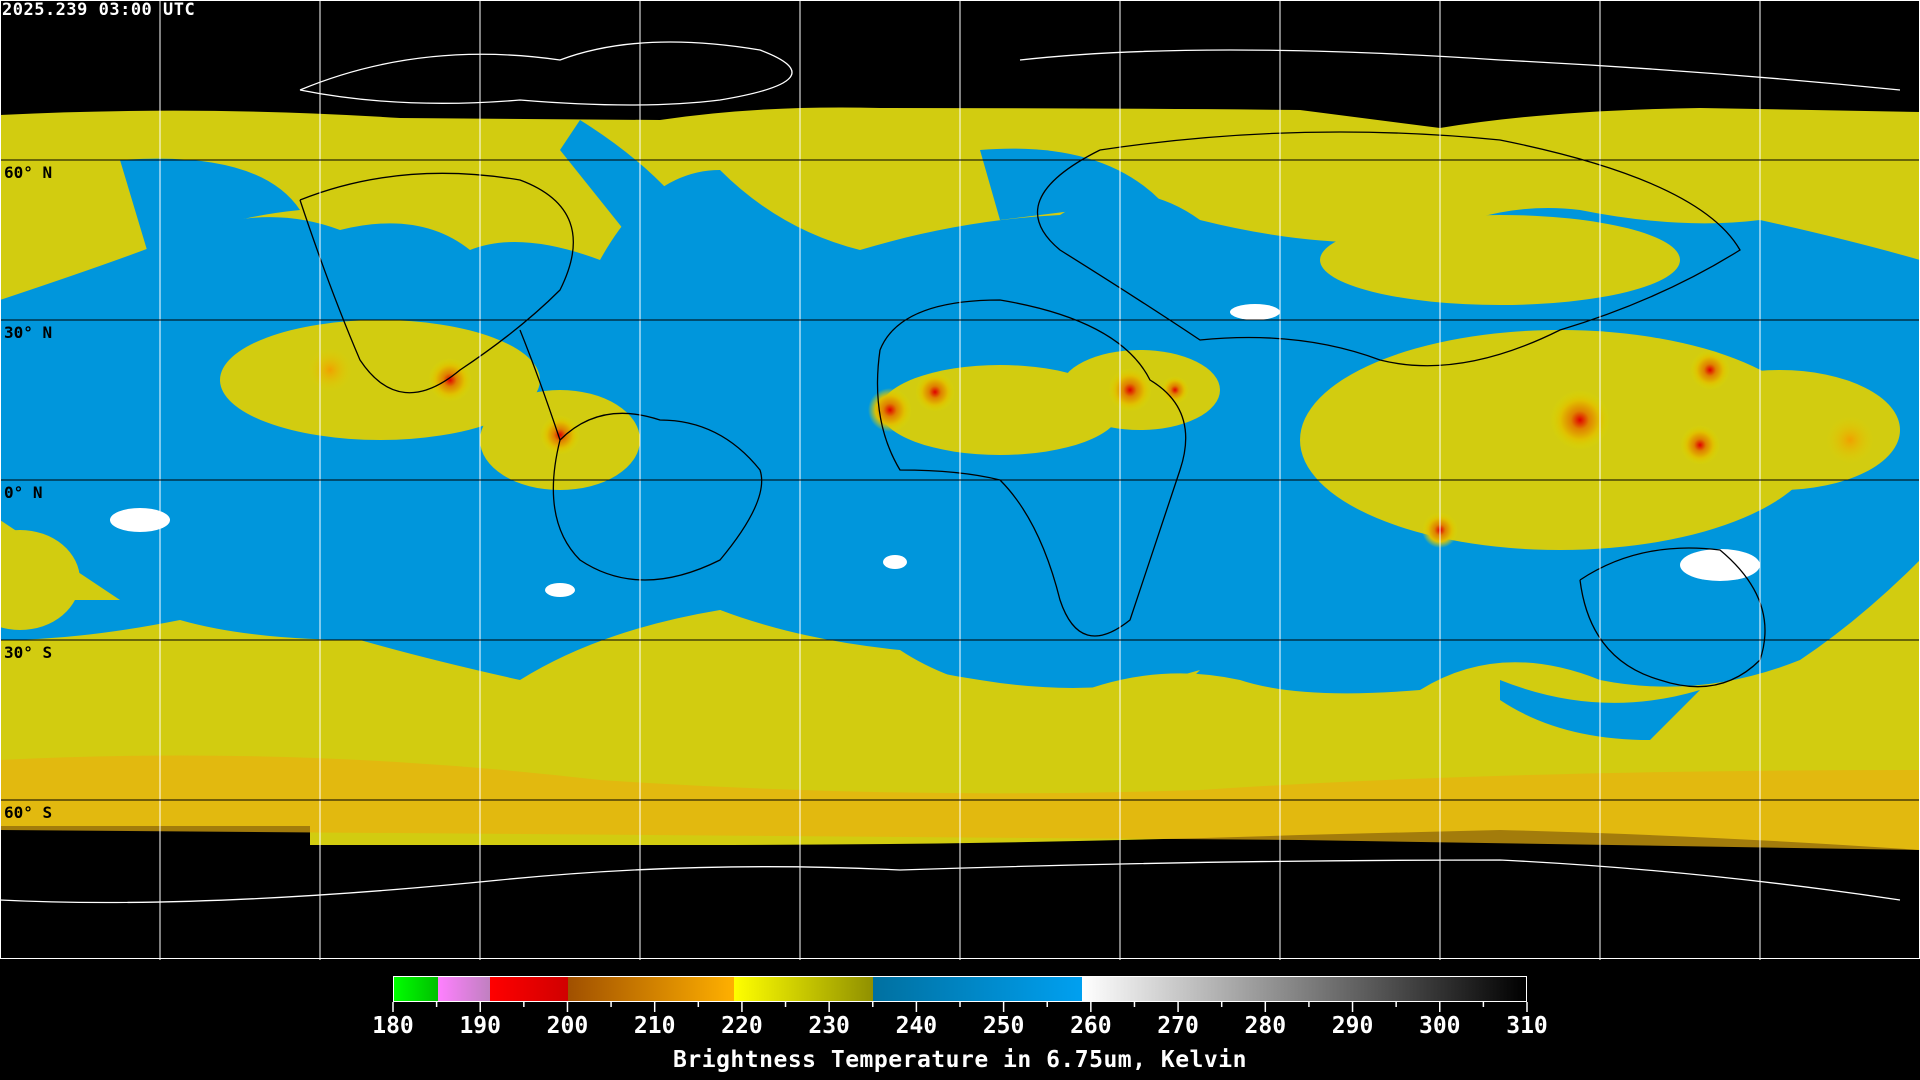  I want to click on lat-label-60s: 60° S, so click(28, 812).